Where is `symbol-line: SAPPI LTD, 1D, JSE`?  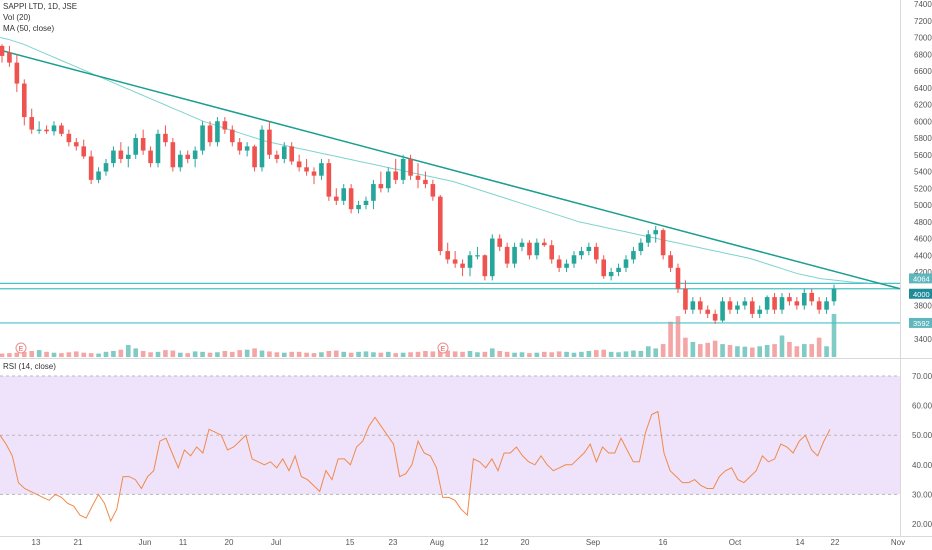
symbol-line: SAPPI LTD, 1D, JSE is located at coordinates (40, 6).